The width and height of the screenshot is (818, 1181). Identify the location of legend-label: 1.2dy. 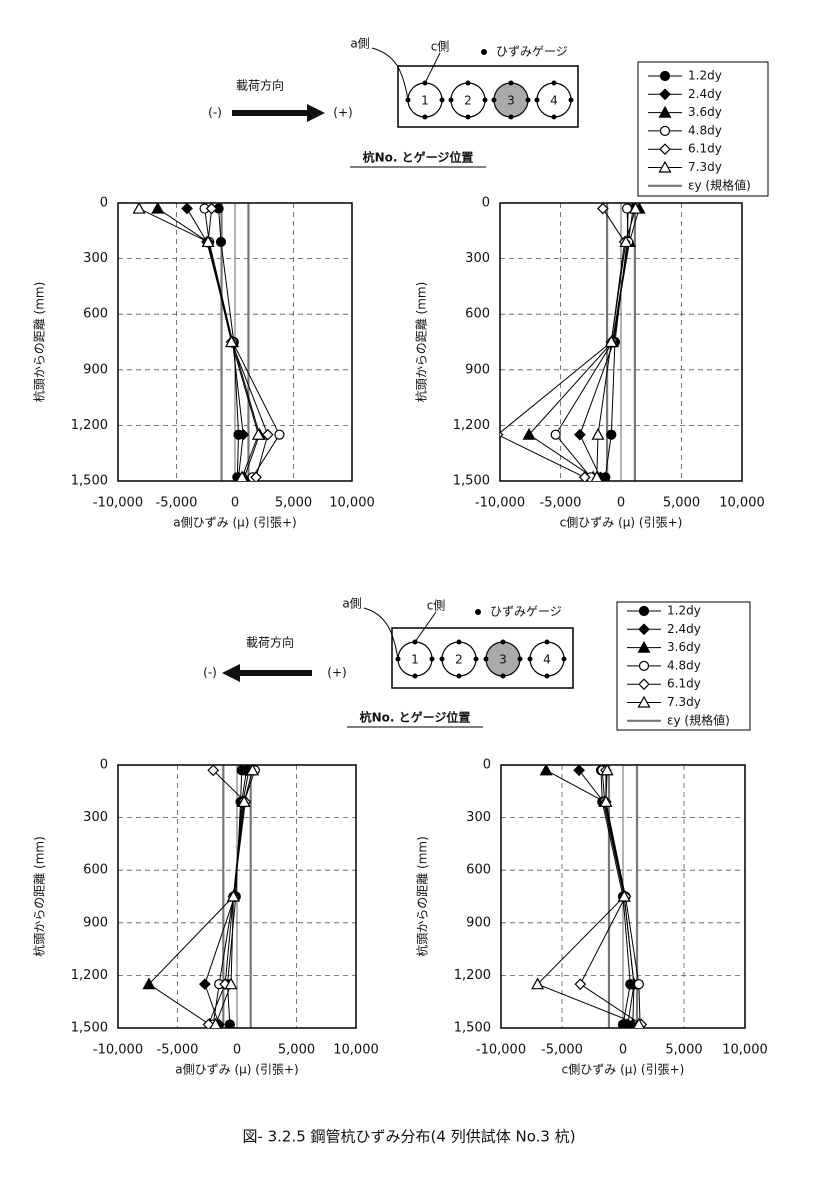
(705, 76).